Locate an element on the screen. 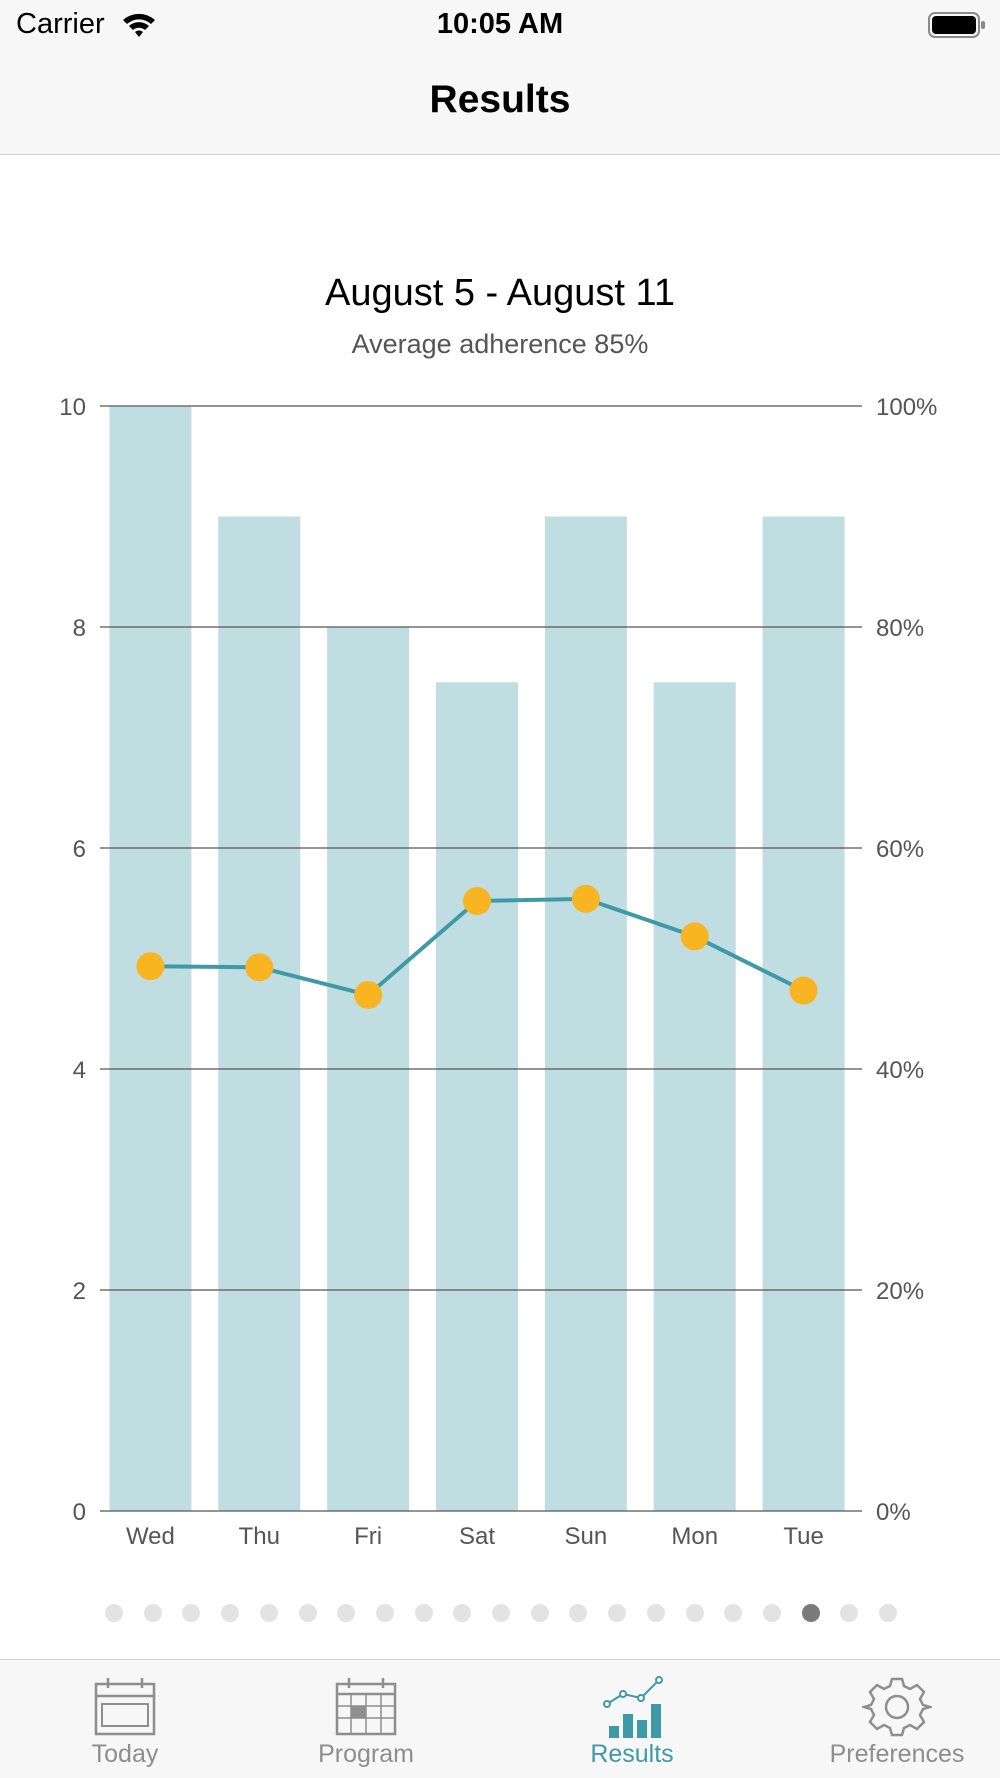  left-tick-label: 4 is located at coordinates (79, 1070).